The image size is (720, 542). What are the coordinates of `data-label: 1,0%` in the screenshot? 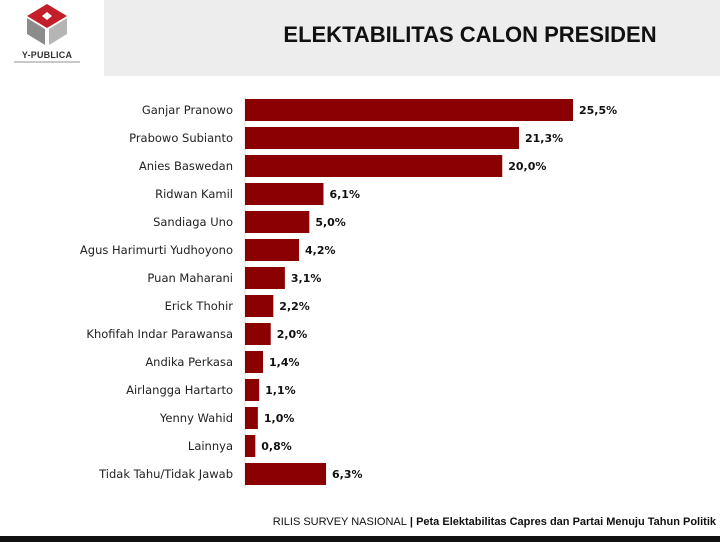 It's located at (279, 418).